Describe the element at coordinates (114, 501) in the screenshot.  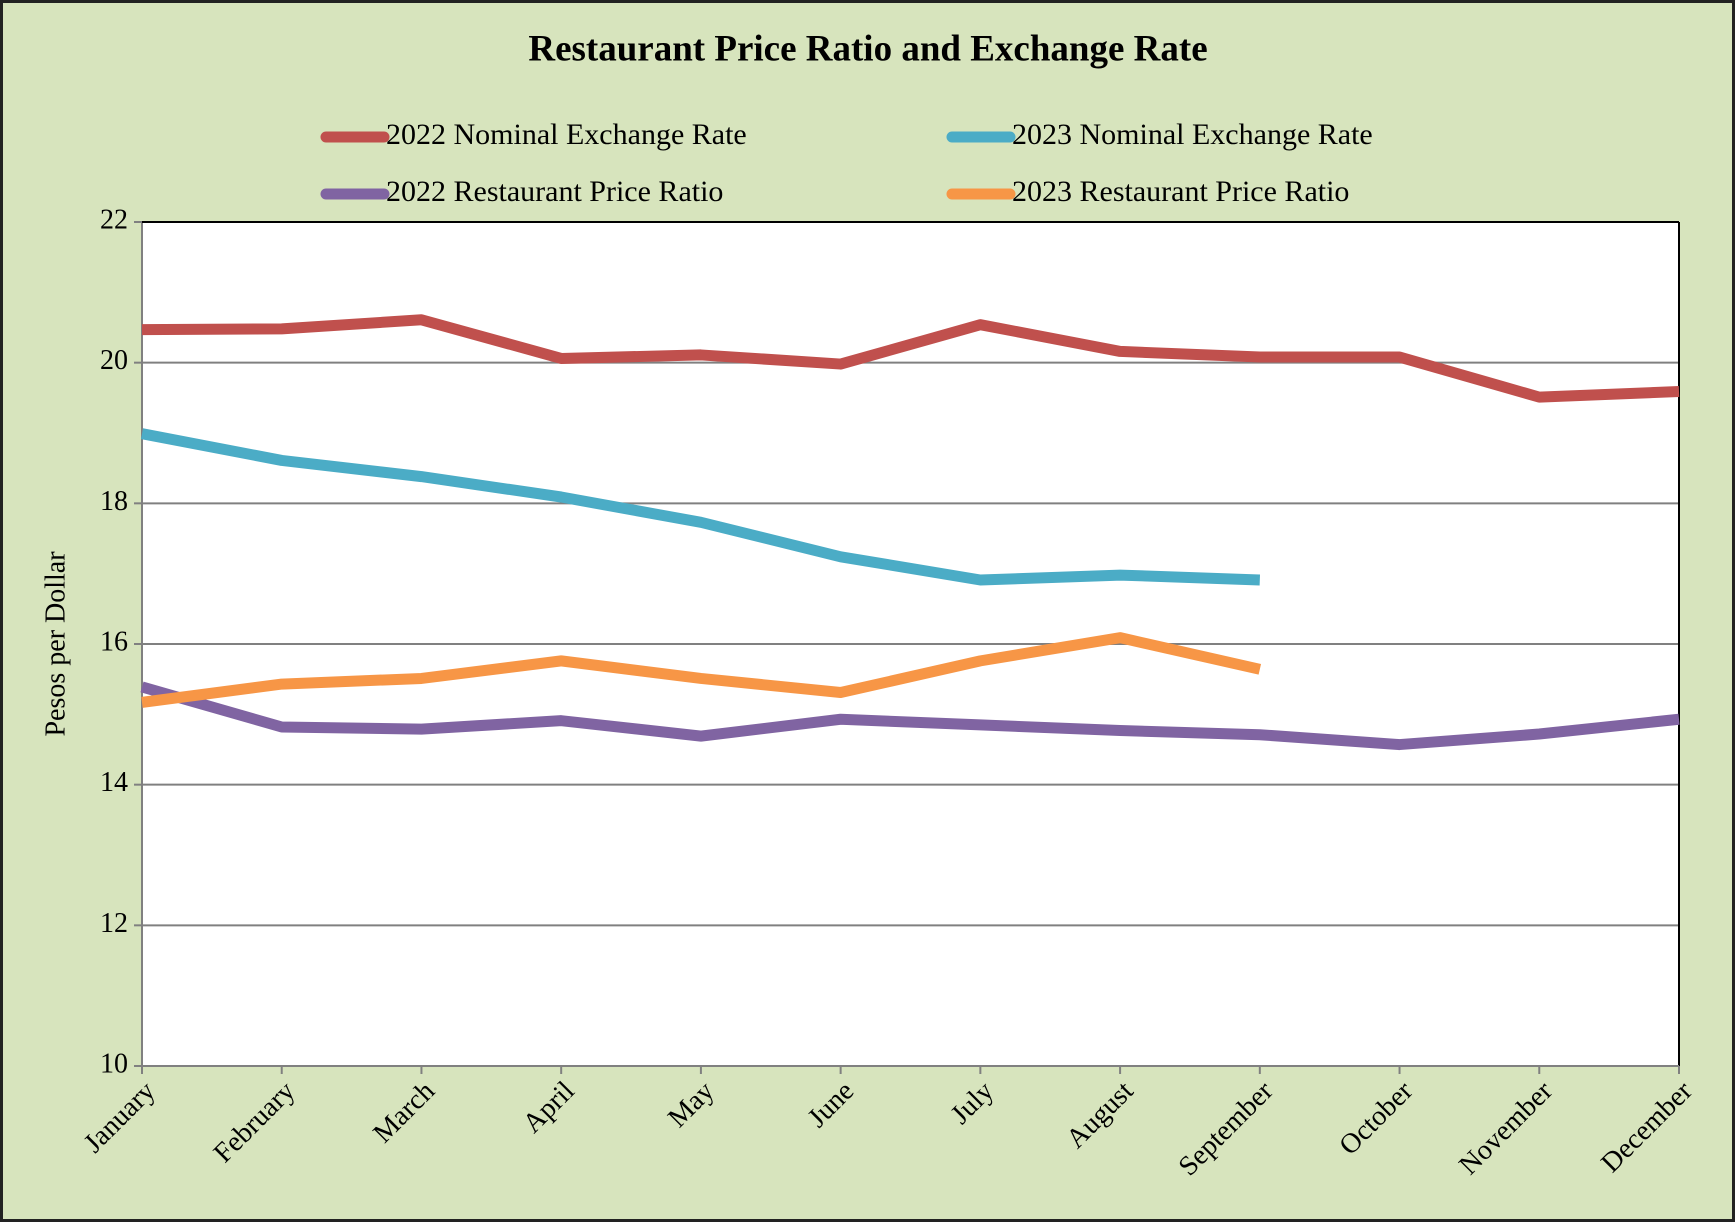
I see `y-tick-label: 18` at that location.